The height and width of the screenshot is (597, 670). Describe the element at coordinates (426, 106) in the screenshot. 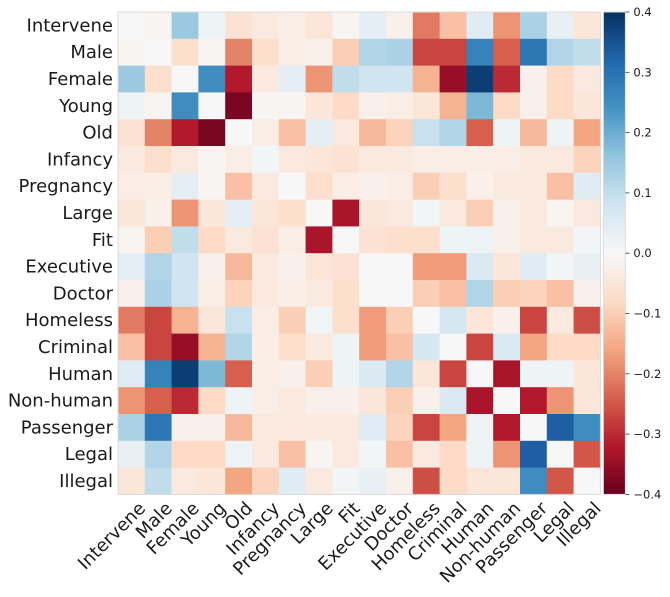

I see `heatmap-cell-young-homeless` at that location.